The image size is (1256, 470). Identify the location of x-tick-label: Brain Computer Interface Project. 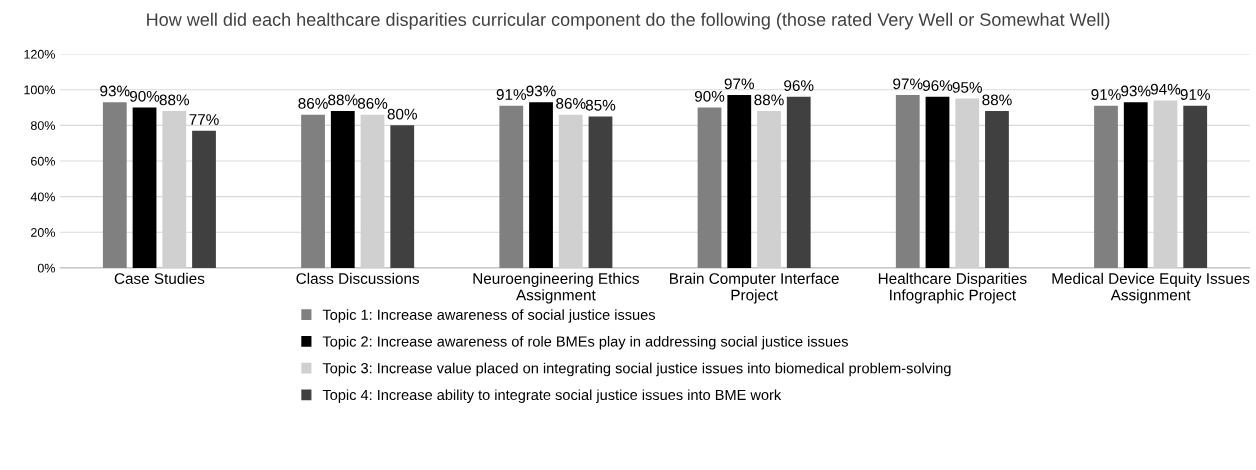
(754, 288).